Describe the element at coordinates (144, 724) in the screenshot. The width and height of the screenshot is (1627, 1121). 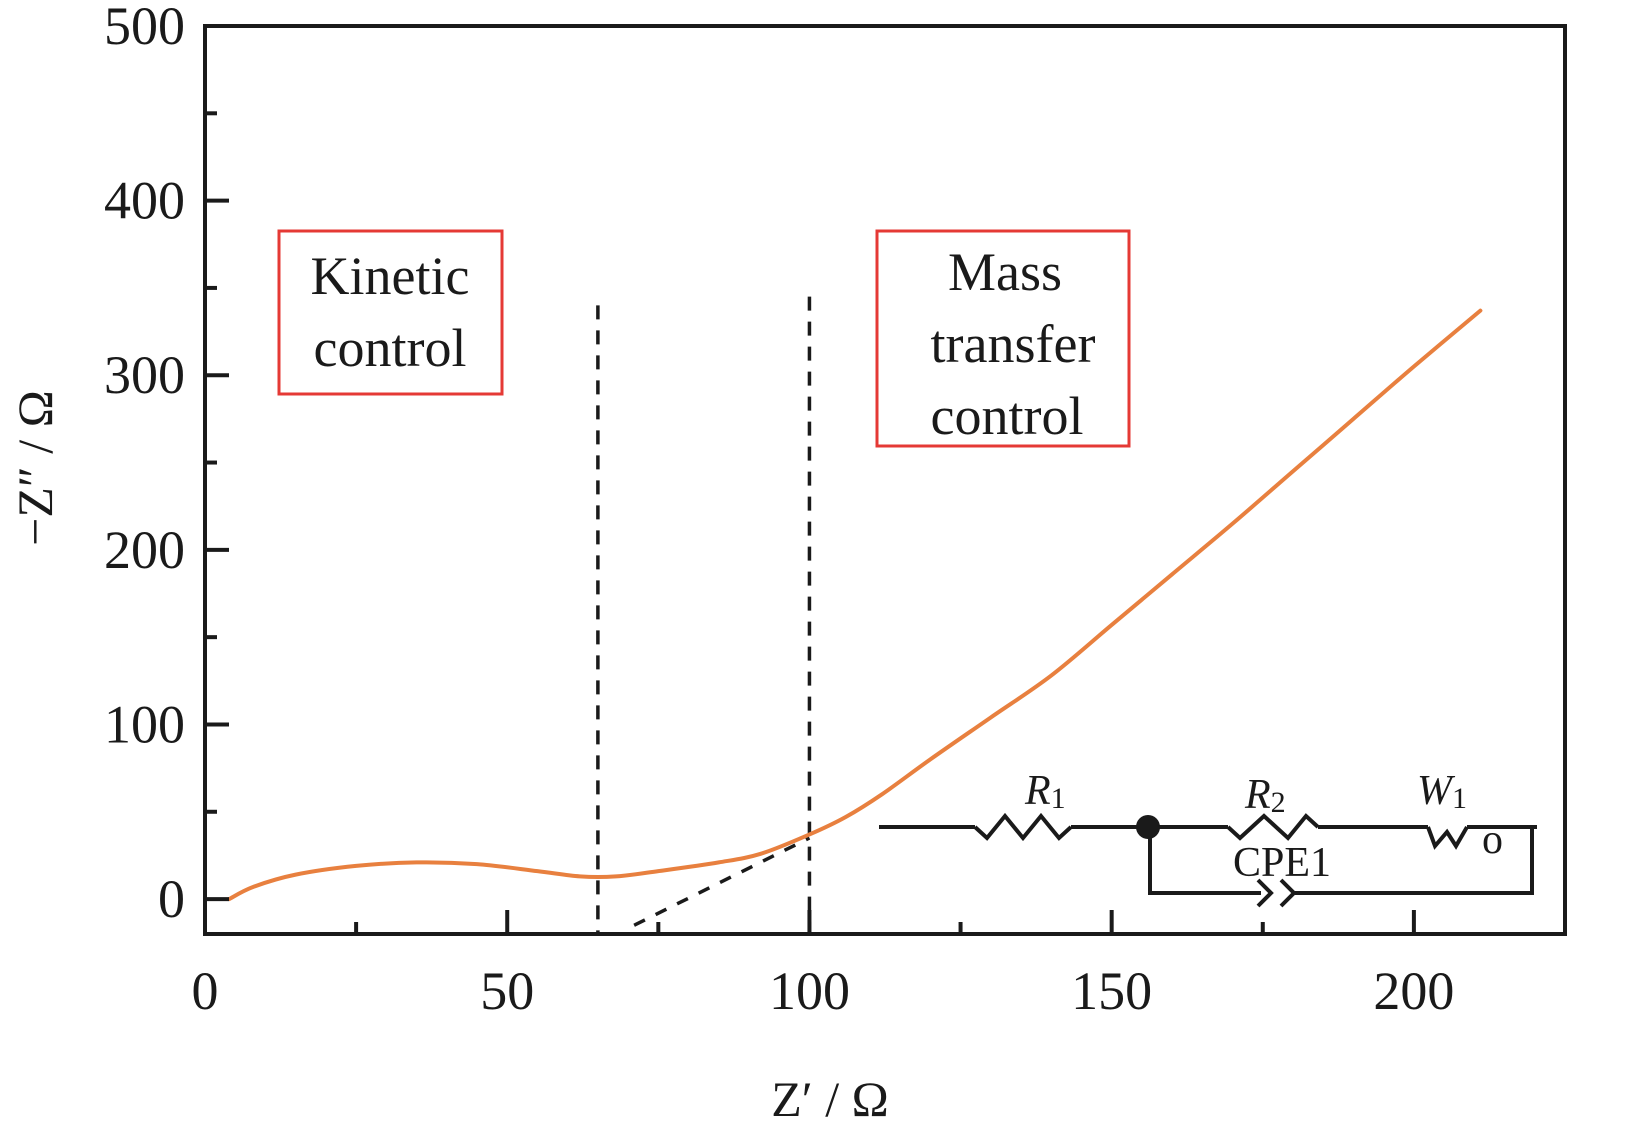
I see `y-tick-label: 100` at that location.